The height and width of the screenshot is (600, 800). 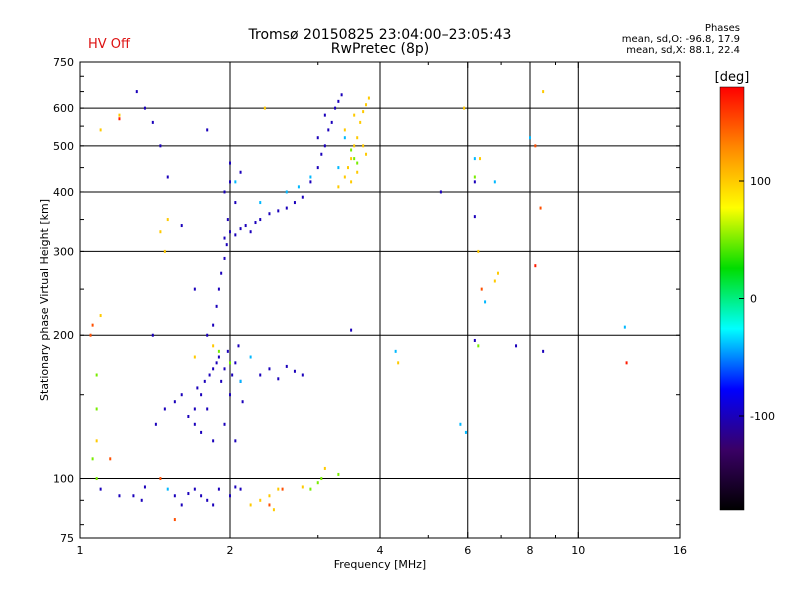 What do you see at coordinates (683, 50) in the screenshot?
I see `phases-x-stats: mean, sd,X: 88.1, 22.4` at bounding box center [683, 50].